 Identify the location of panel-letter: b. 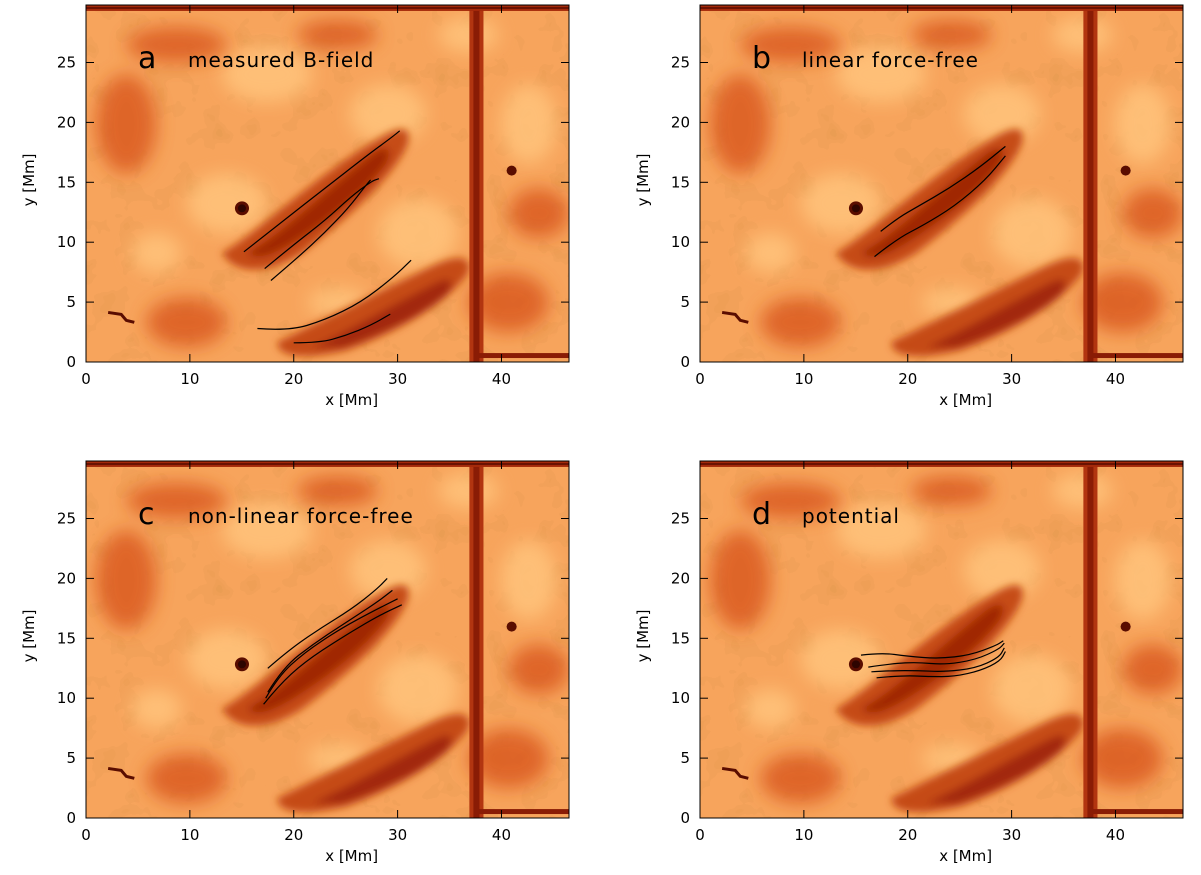
(761, 58).